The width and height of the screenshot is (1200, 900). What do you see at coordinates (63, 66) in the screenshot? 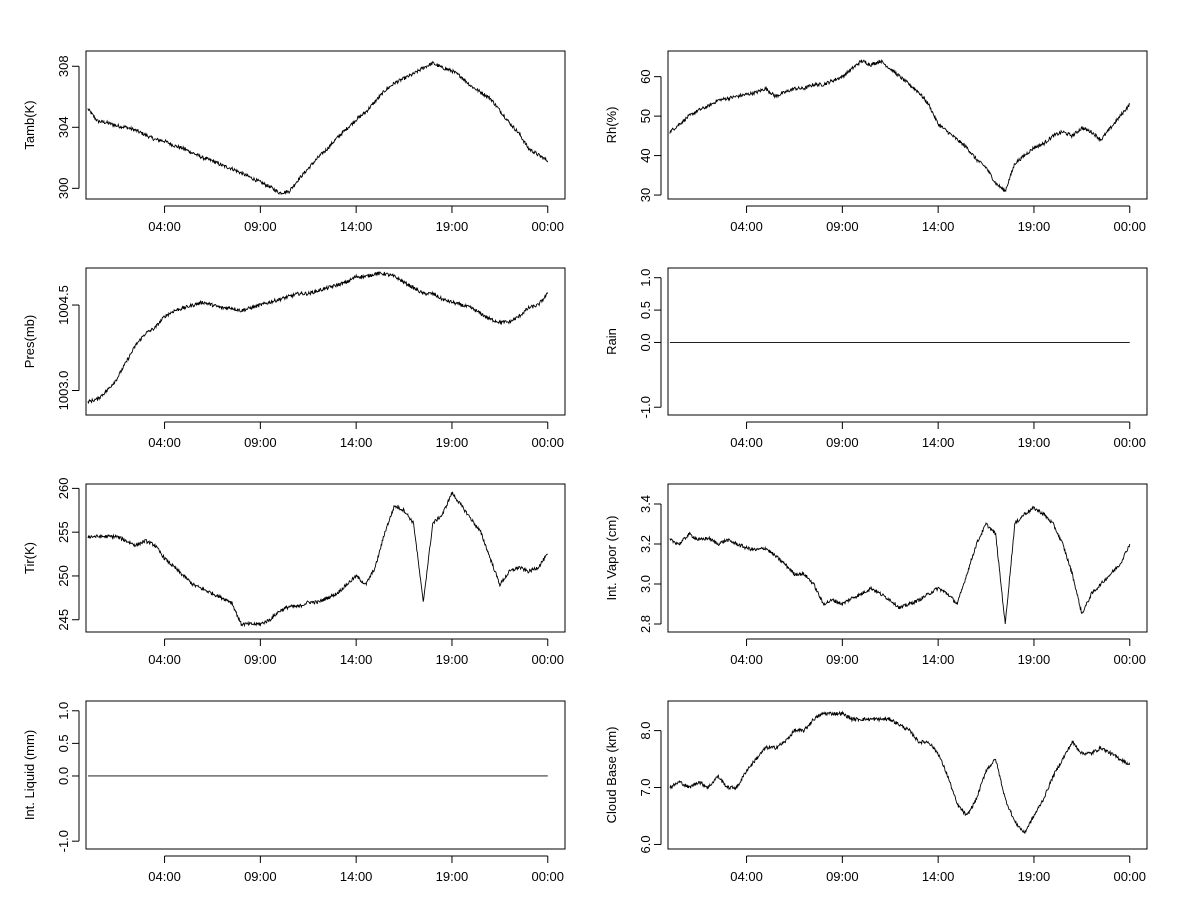
I see `y-tick-label: 308` at bounding box center [63, 66].